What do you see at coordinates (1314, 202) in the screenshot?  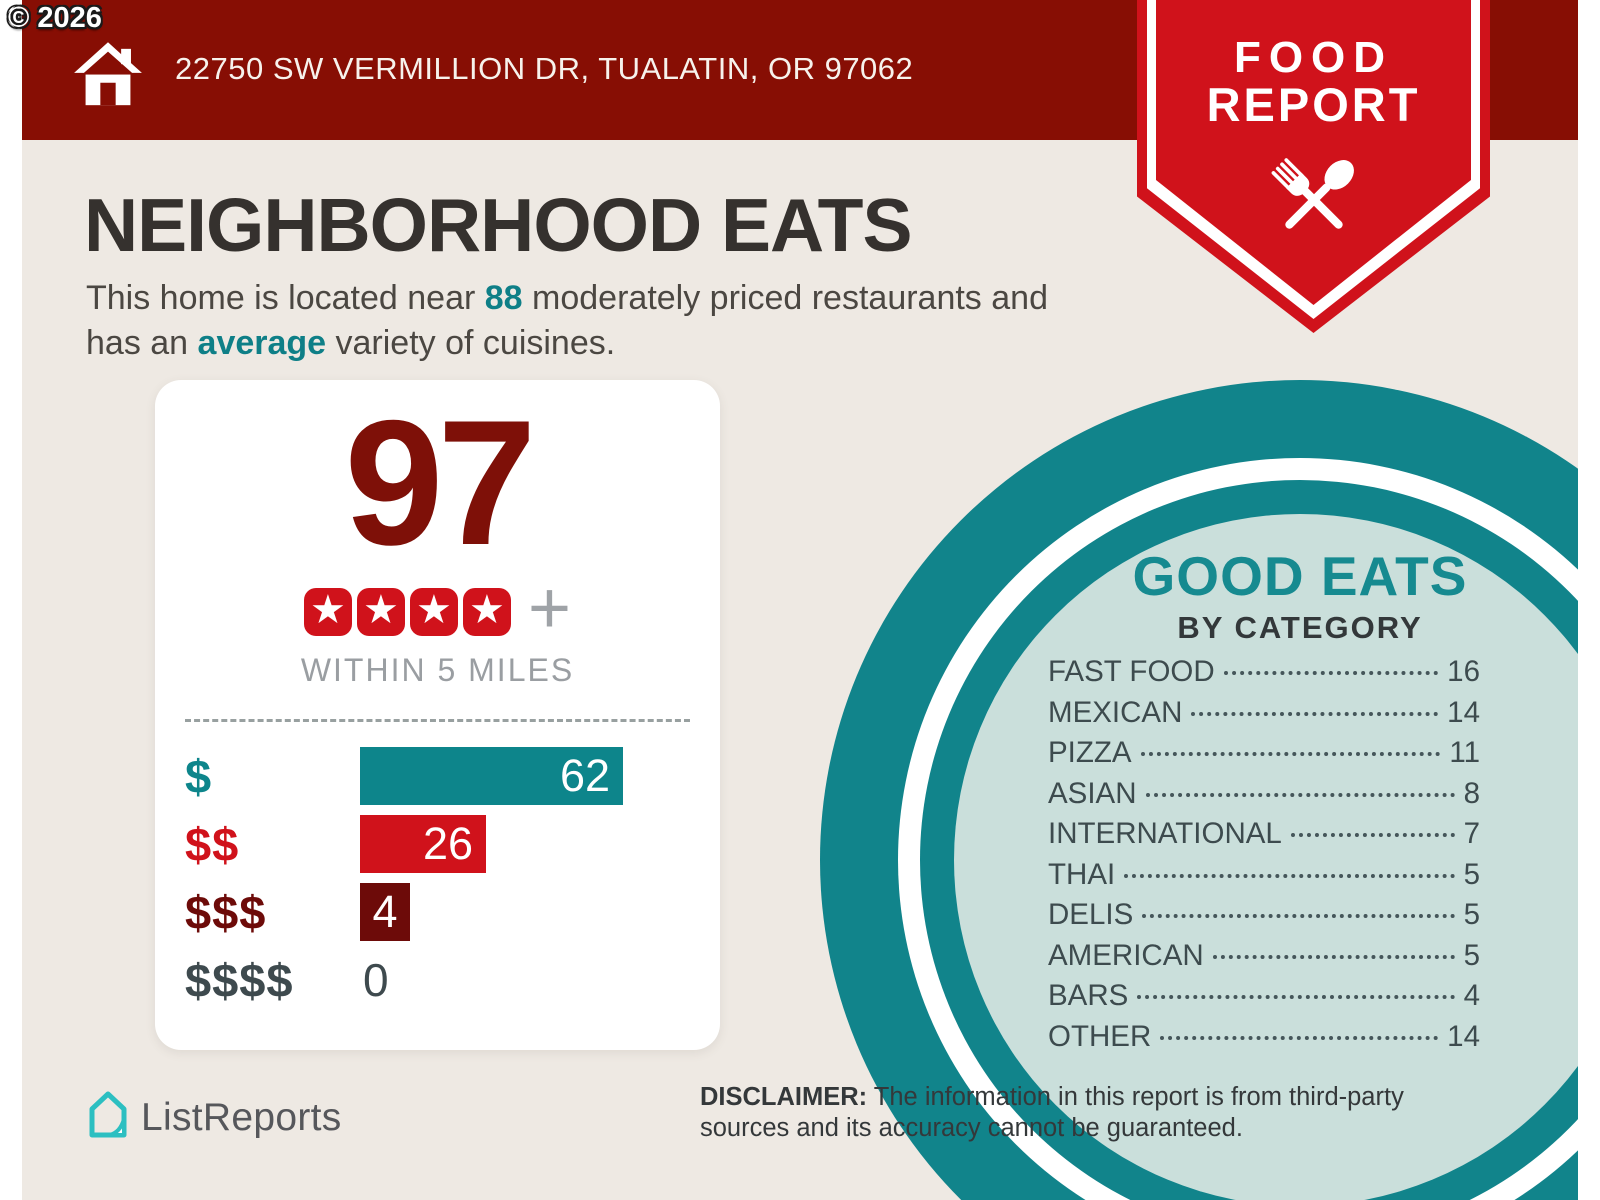 I see `crossed-spoon-fork-icon` at bounding box center [1314, 202].